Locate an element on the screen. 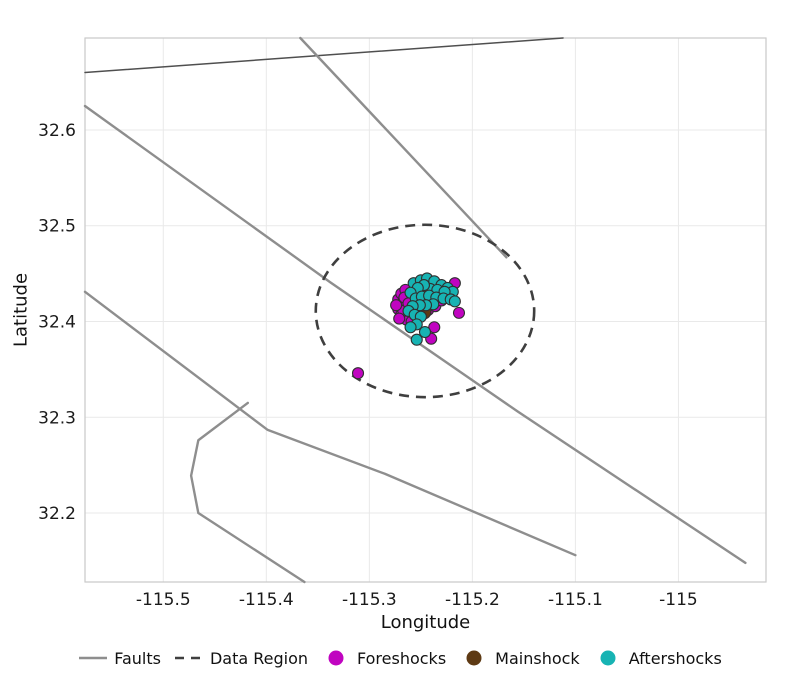  legend-item-foreshocks: Foreshocks is located at coordinates (383, 658).